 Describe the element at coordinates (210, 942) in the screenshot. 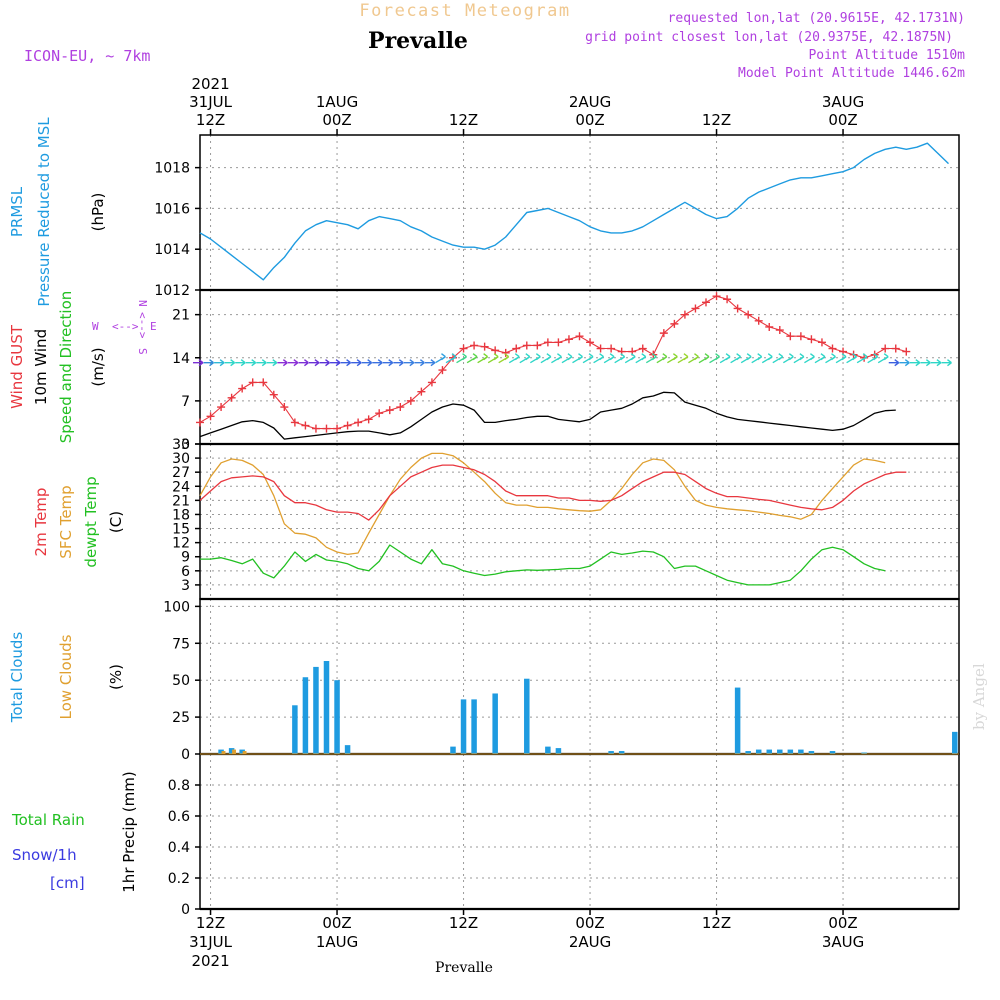

I see `time-label-bottom: 31JUL` at that location.